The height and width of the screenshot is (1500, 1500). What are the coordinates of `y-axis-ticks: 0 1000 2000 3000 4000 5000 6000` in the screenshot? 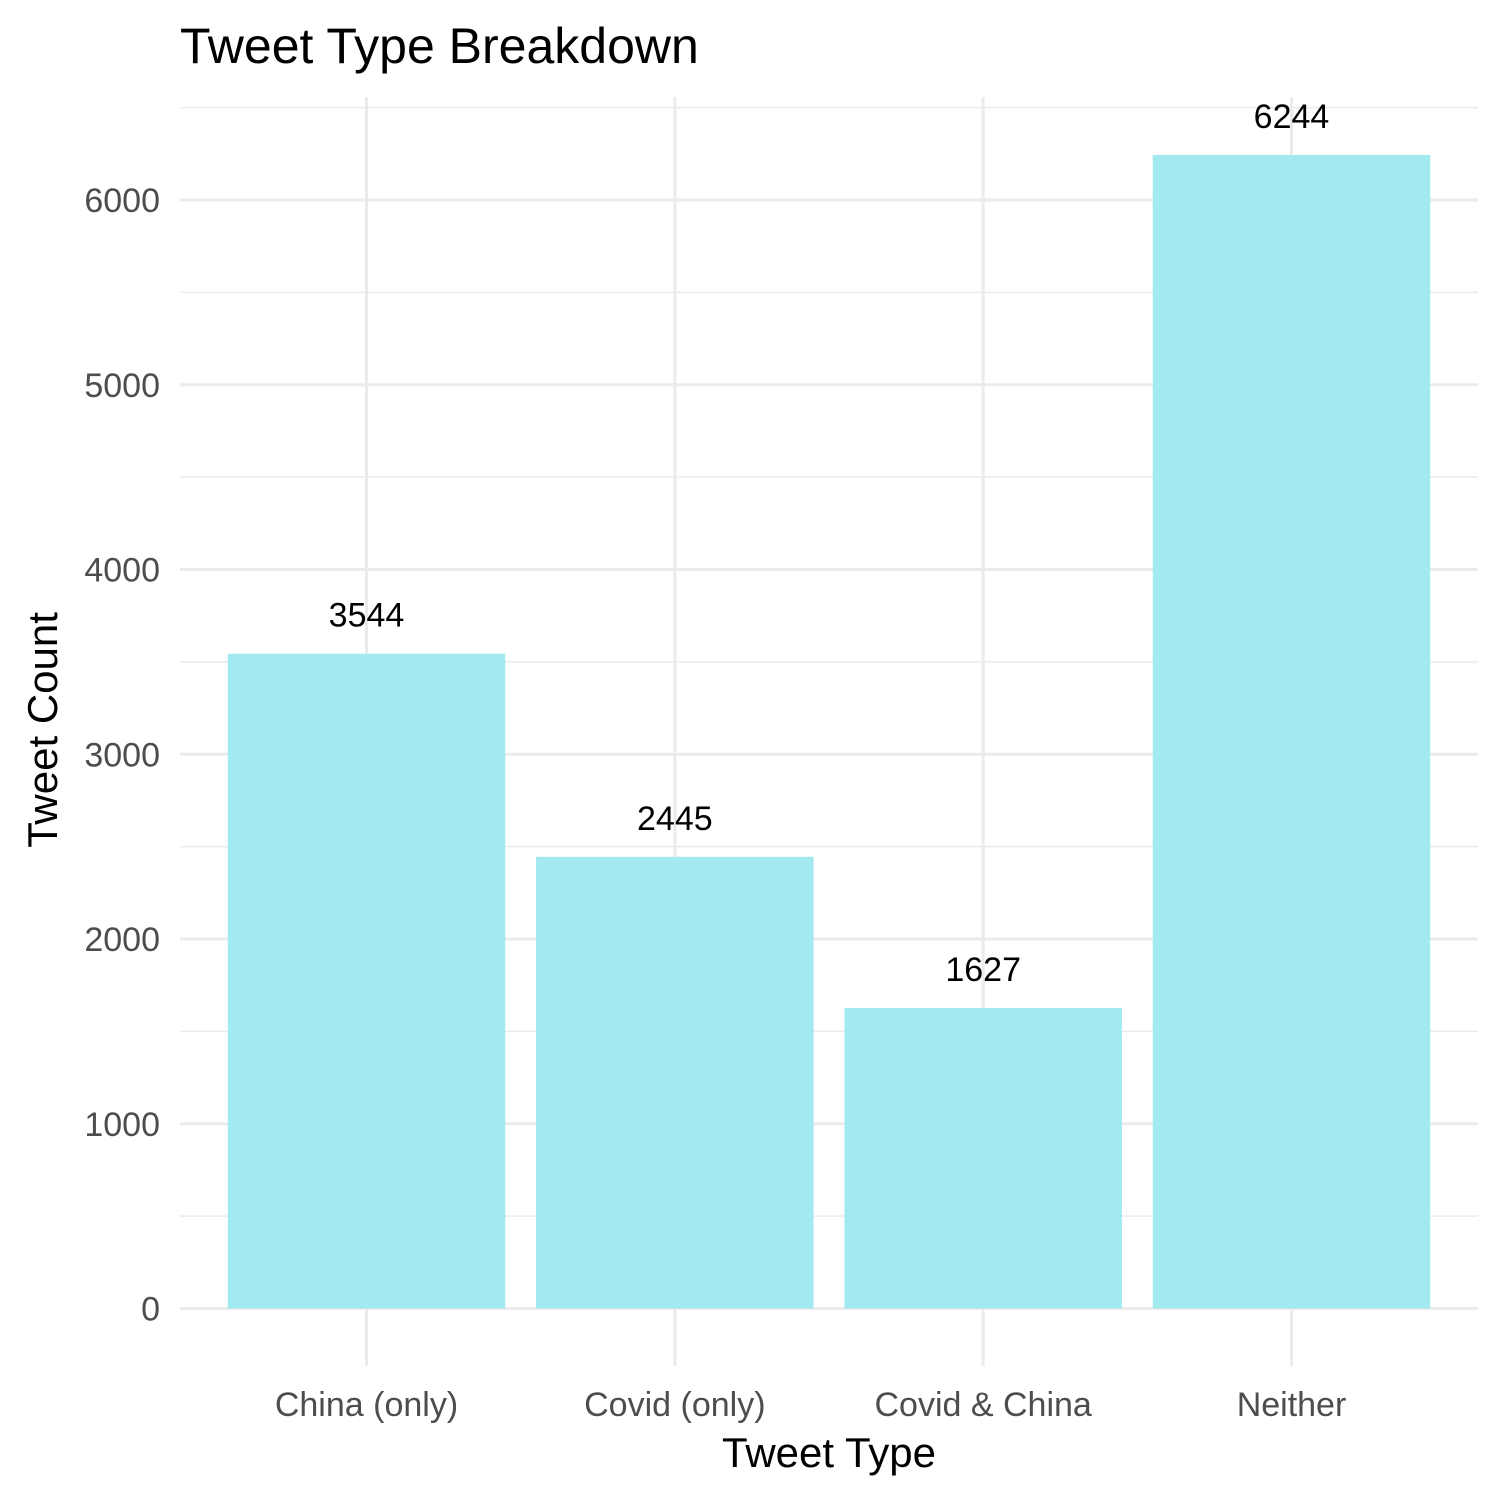 It's located at (122, 755).